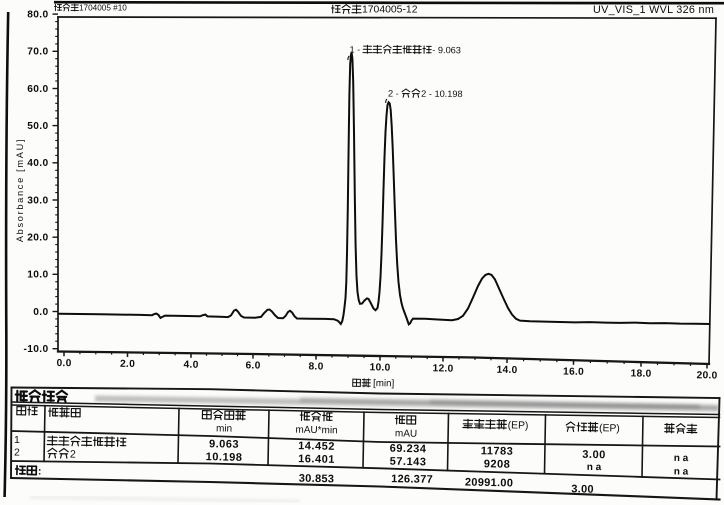  I want to click on svg-text: 9208, so click(497, 464).